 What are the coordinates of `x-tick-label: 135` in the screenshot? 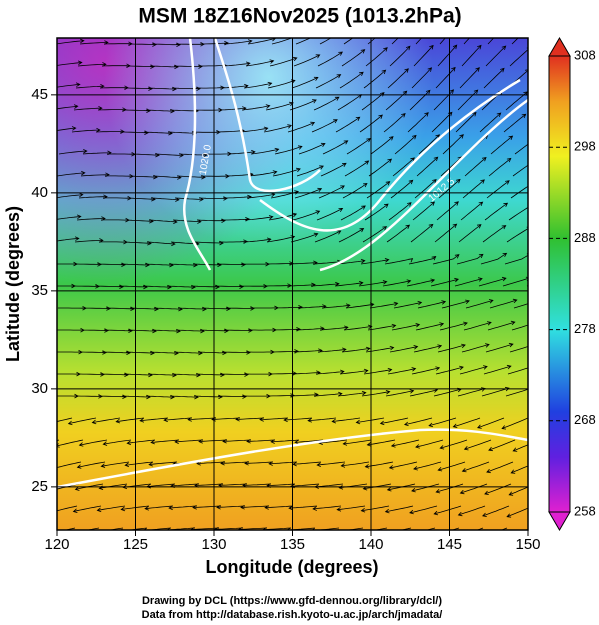 It's located at (292, 544).